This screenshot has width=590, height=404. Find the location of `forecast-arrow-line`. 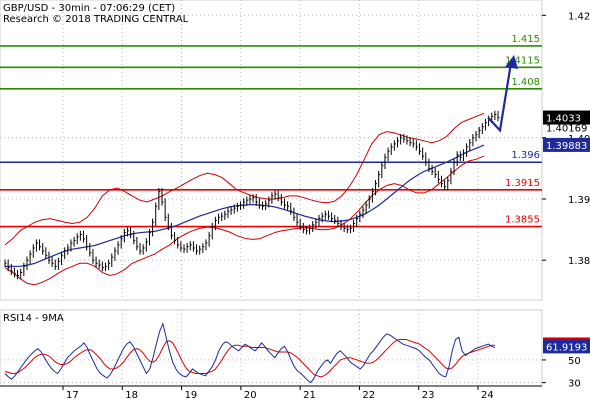

forecast-arrow-line is located at coordinates (500, 97).